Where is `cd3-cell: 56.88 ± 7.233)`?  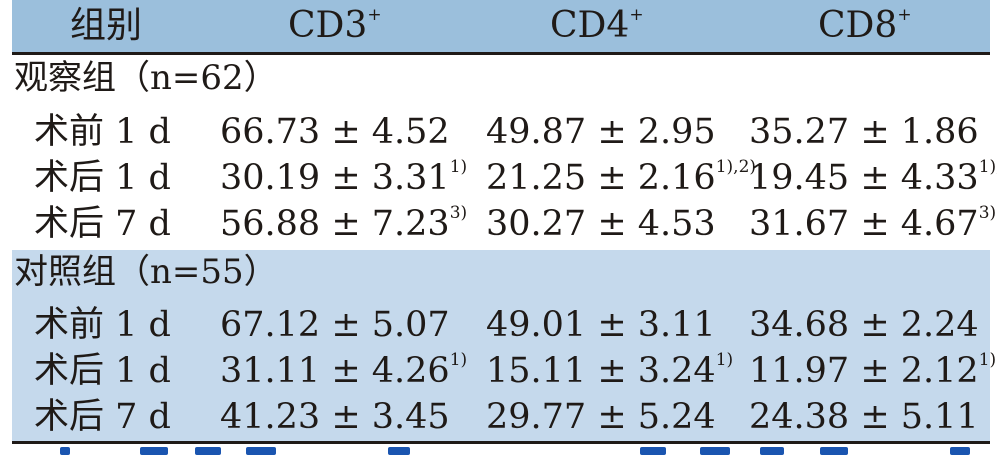
cd3-cell: 56.88 ± 7.233) is located at coordinates (343, 224).